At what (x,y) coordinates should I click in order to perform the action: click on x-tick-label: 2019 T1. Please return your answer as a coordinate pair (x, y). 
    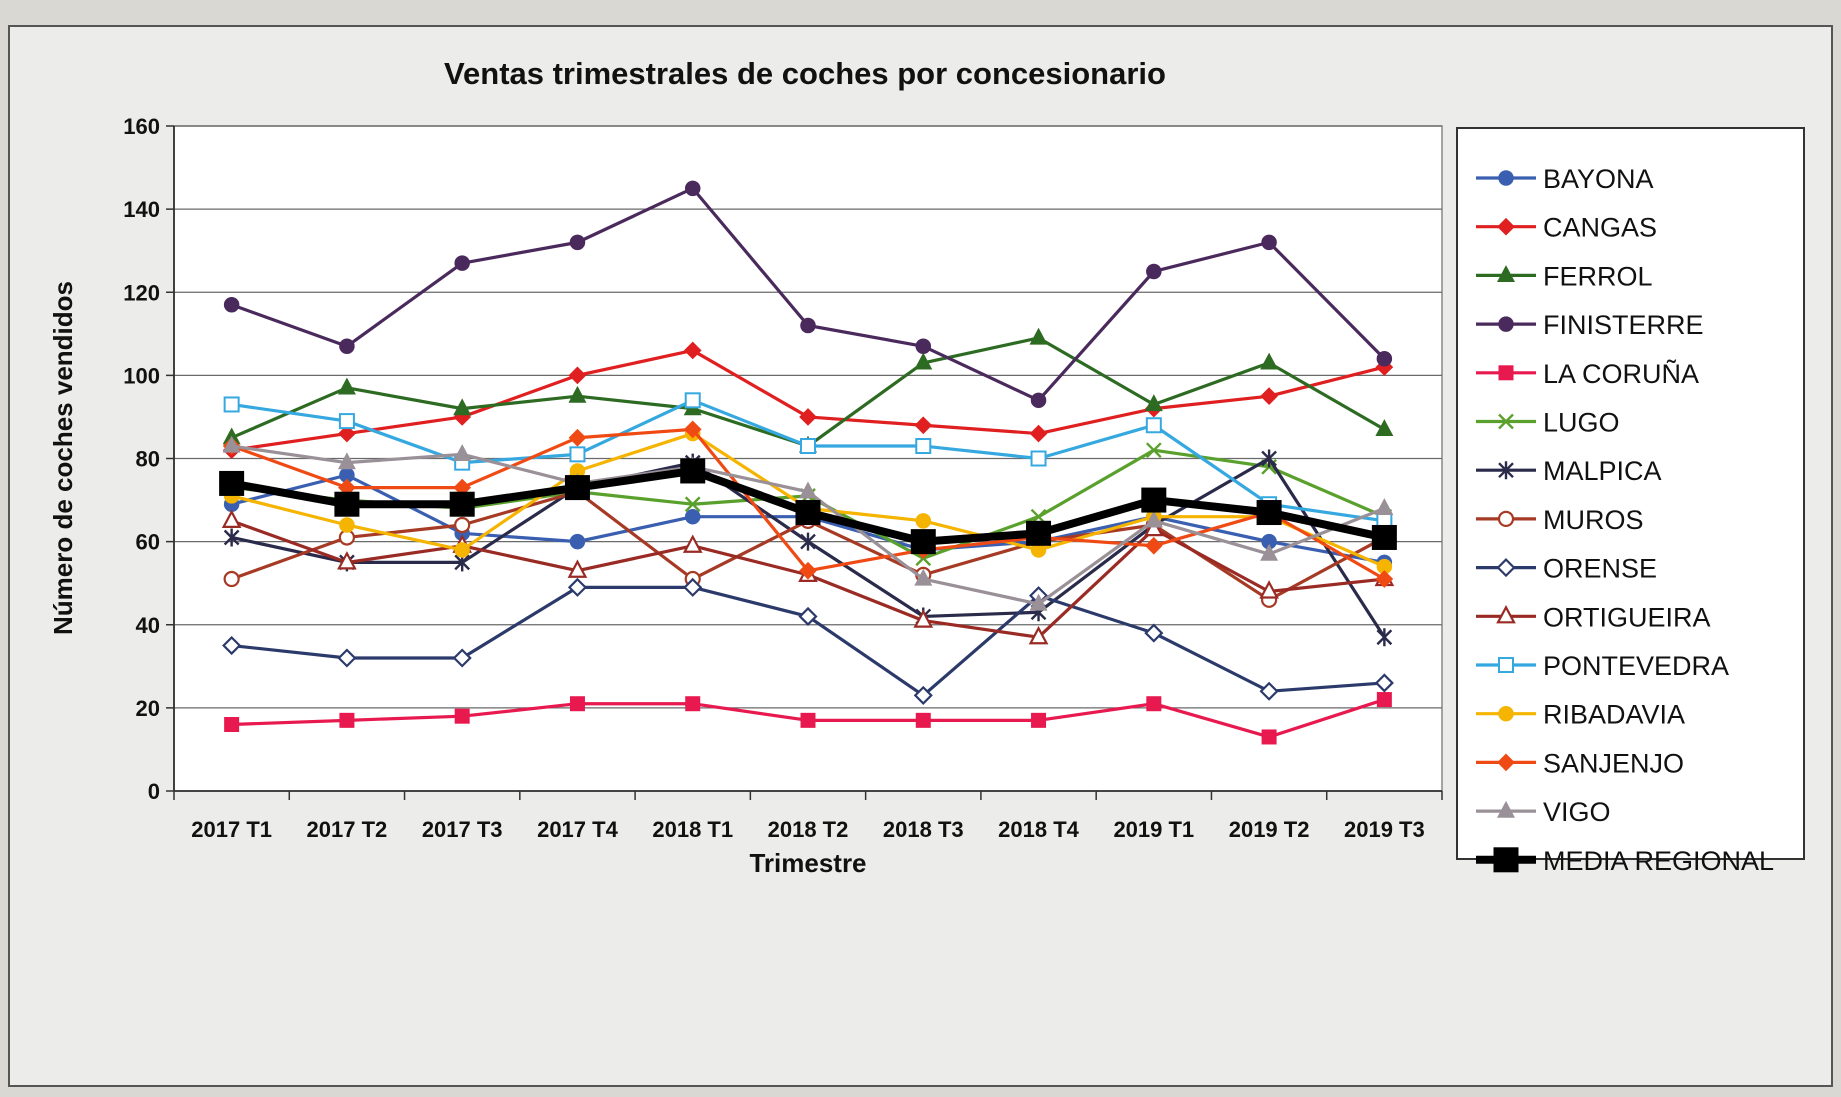
    Looking at the image, I should click on (1153, 829).